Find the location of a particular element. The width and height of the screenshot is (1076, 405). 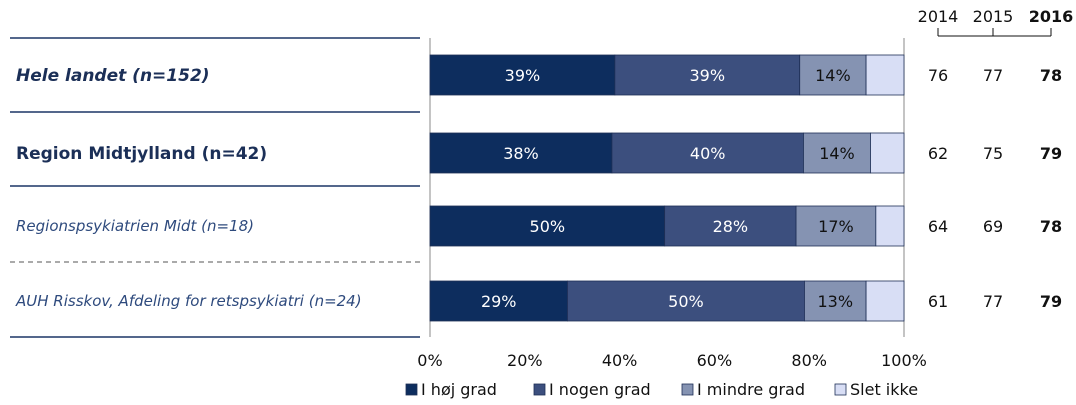

year-header: 2014 2015 2016 is located at coordinates (996, 22).